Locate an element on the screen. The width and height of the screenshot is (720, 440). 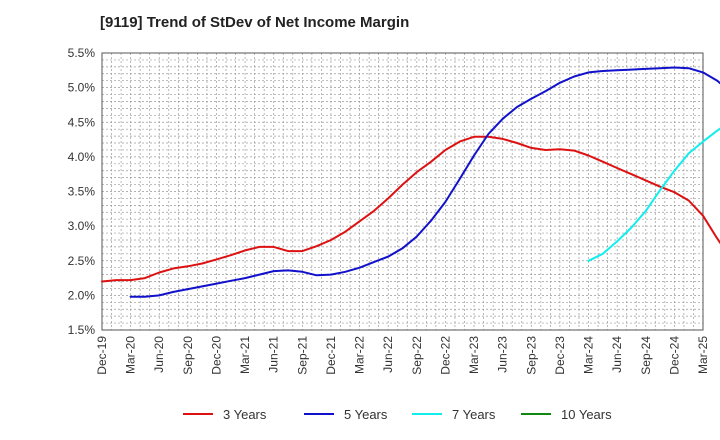
y-tick-label: 5.5% is located at coordinates (82, 53).